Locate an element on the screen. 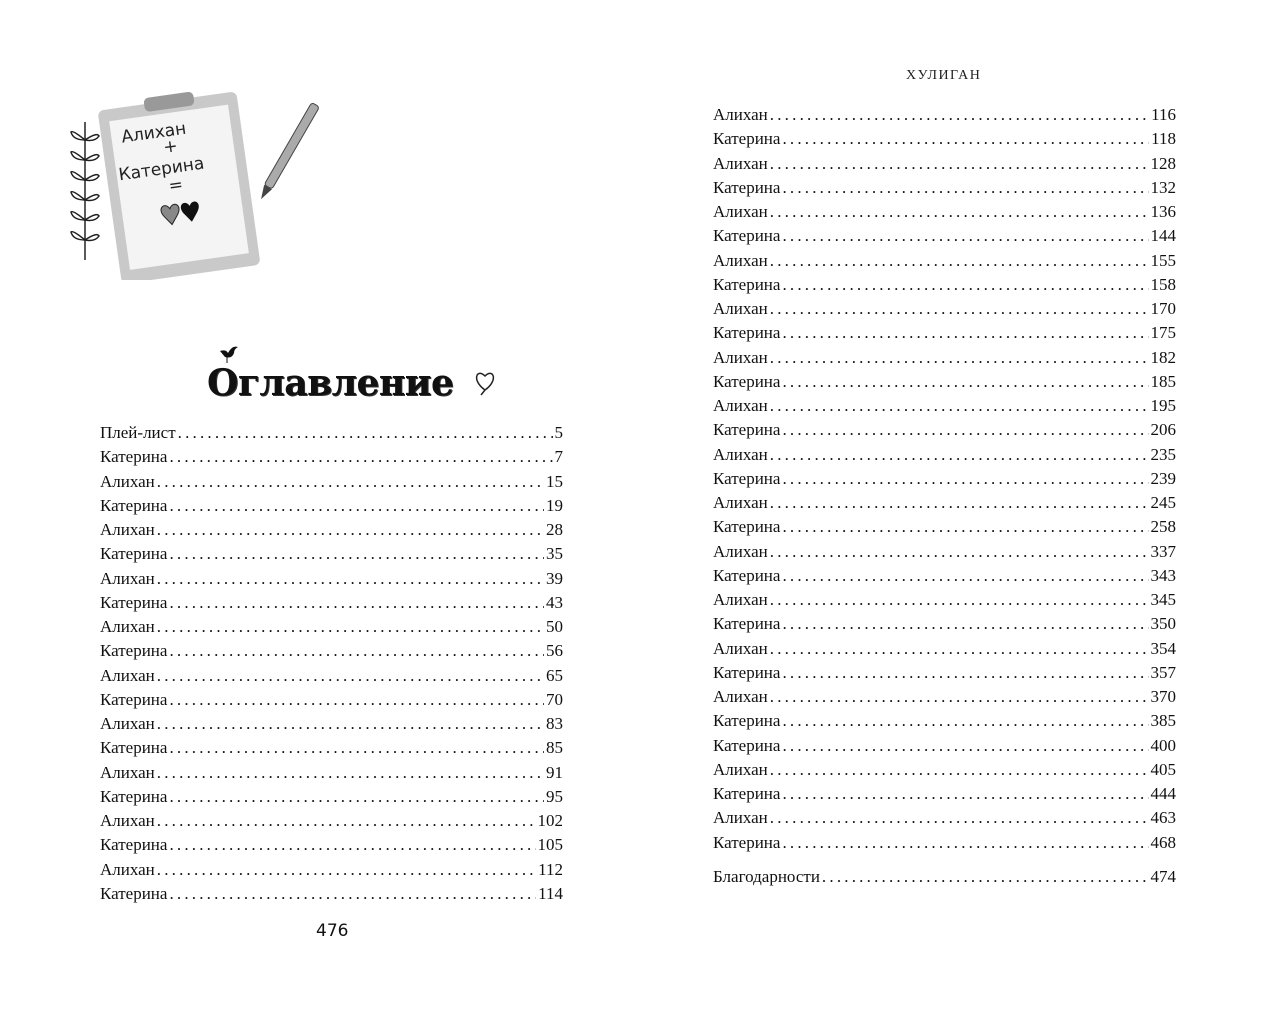  toc-entry: Катерина 206 is located at coordinates (944, 430).